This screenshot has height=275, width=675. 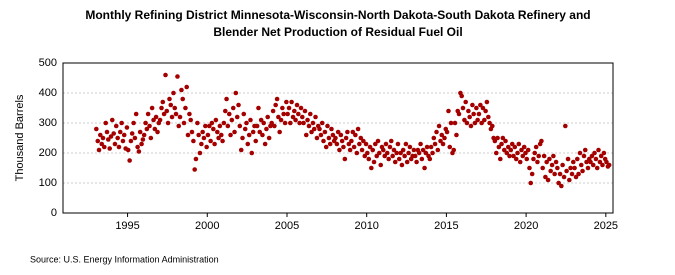 What do you see at coordinates (366, 226) in the screenshot?
I see `x-tick-label: 2010` at bounding box center [366, 226].